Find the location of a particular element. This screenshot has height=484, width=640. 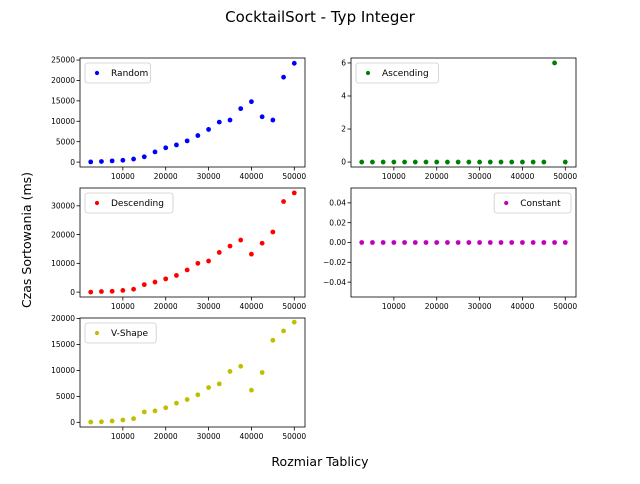

legend-label: Descending is located at coordinates (137, 204).